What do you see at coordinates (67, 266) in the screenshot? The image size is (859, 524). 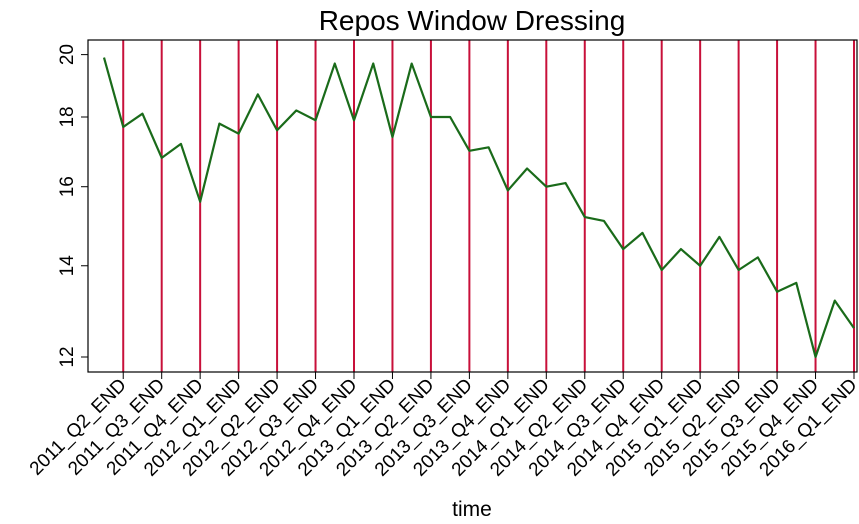 I see `y-tick-label: 14` at bounding box center [67, 266].